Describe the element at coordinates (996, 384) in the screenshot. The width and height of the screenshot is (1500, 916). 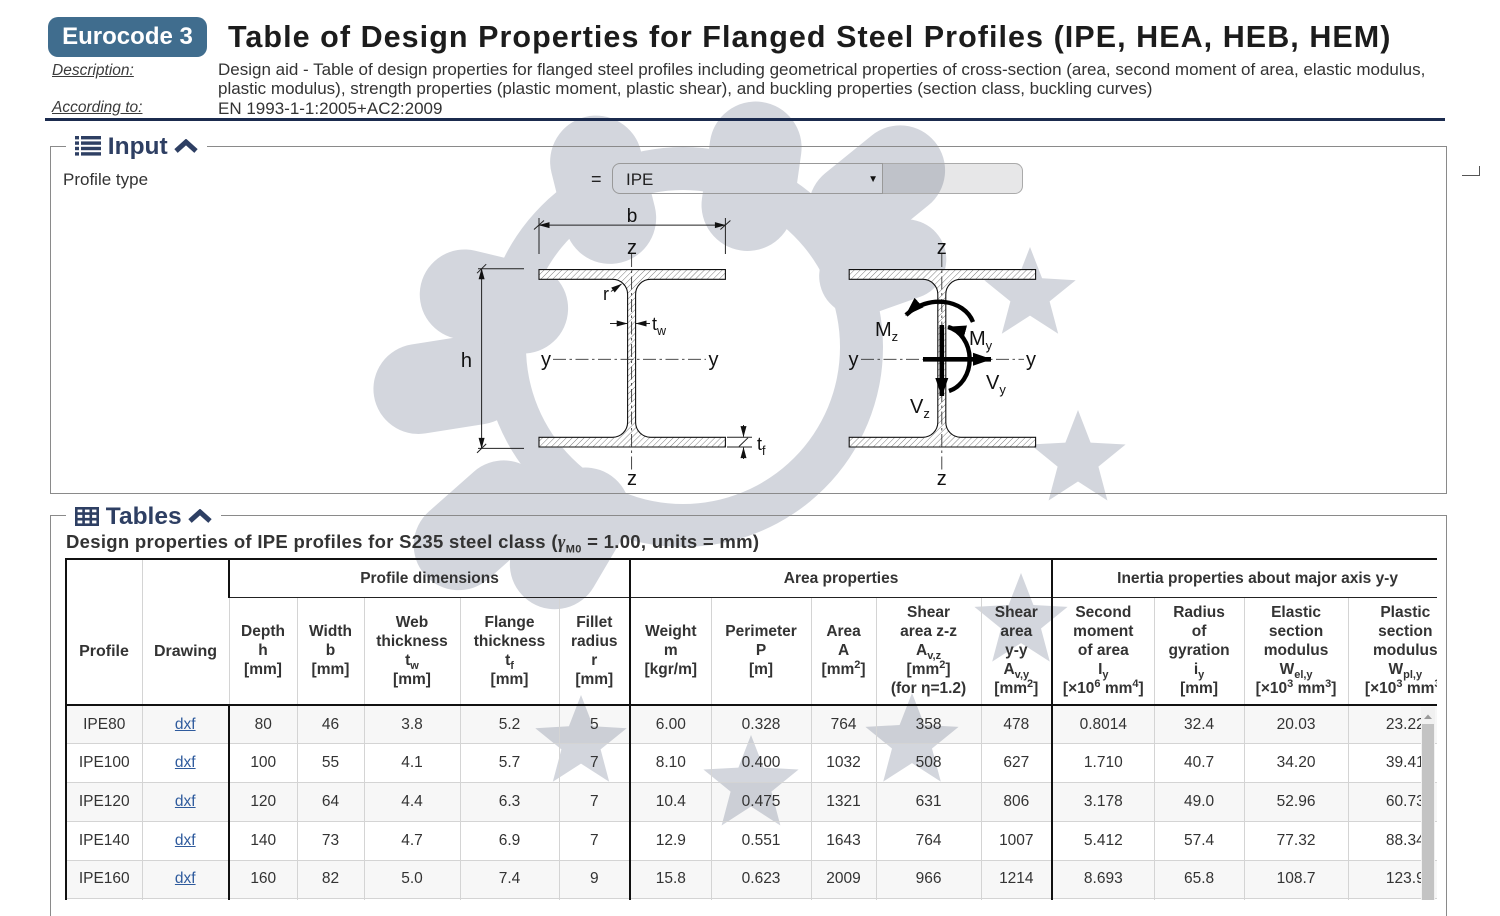
I see `svg-text: Vy` at that location.